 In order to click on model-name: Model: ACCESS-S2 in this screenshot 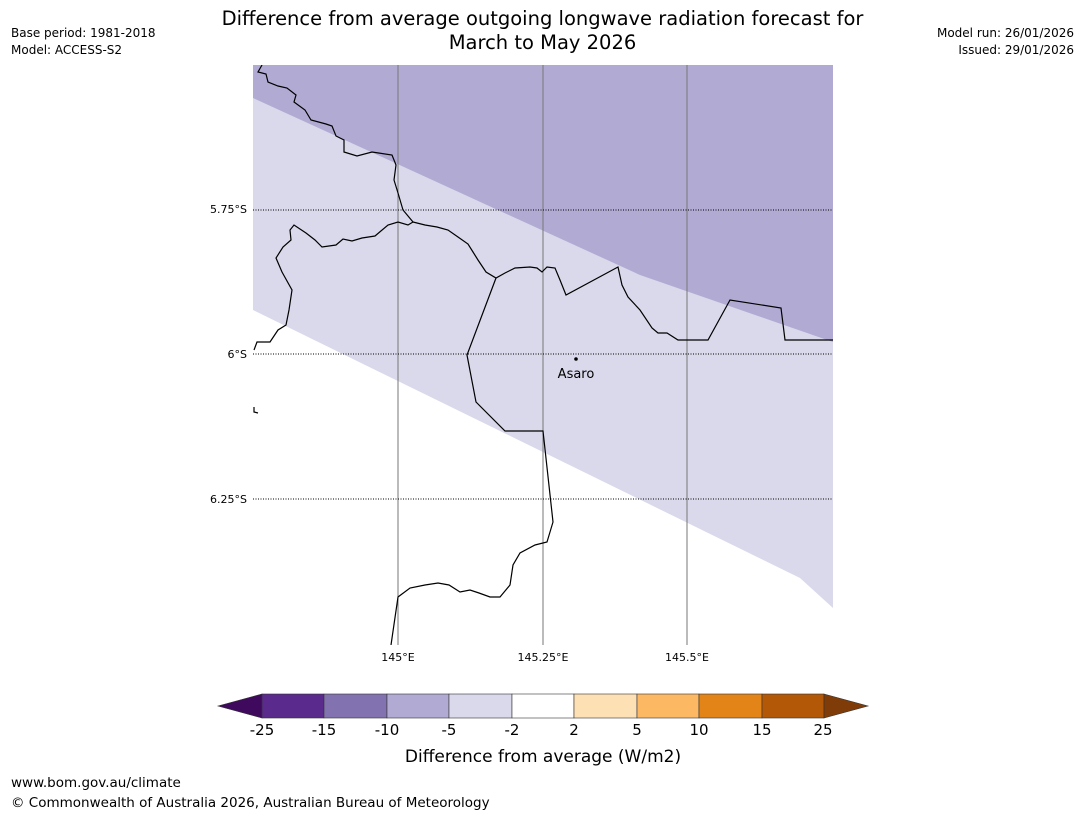, I will do `click(67, 50)`.